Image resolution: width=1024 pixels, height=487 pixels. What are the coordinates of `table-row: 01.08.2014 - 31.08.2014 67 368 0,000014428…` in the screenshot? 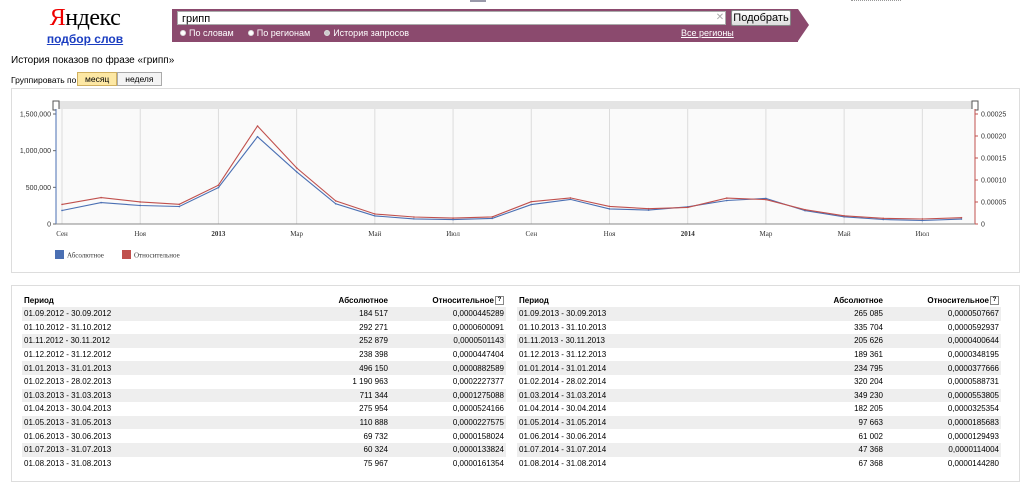 It's located at (759, 464).